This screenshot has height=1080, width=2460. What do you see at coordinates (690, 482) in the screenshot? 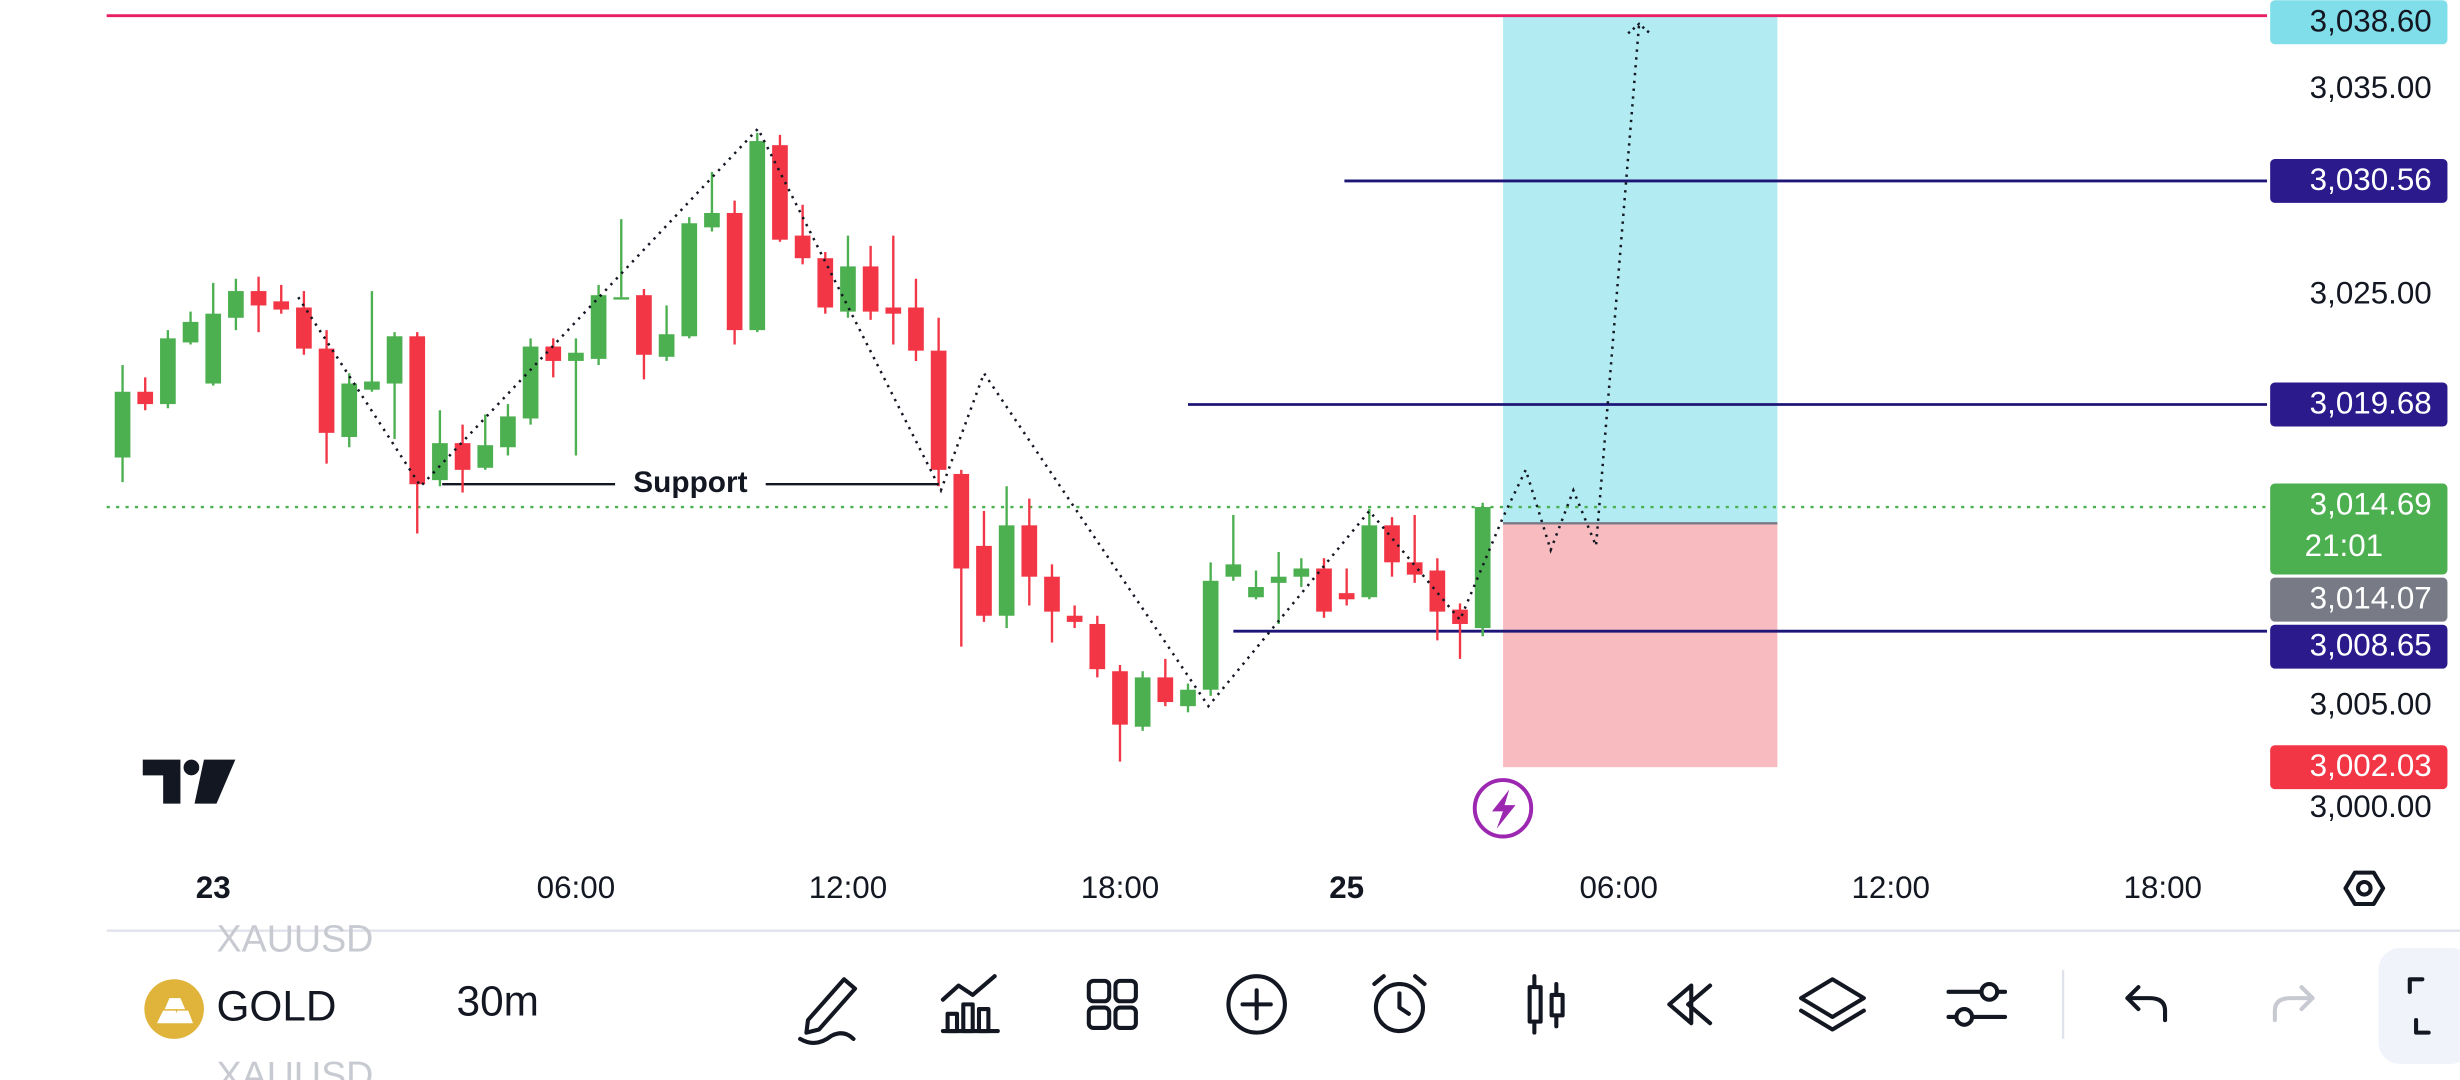
I see `support-label: Support` at bounding box center [690, 482].